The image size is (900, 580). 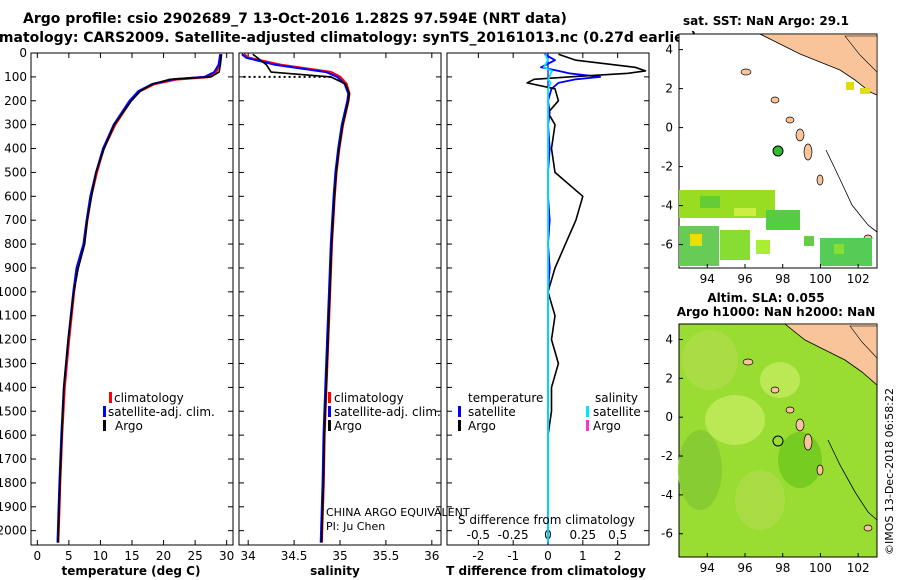 What do you see at coordinates (889, 471) in the screenshot?
I see `imos-credit: ©IMOS 13-Dec-2018 06:58:22` at bounding box center [889, 471].